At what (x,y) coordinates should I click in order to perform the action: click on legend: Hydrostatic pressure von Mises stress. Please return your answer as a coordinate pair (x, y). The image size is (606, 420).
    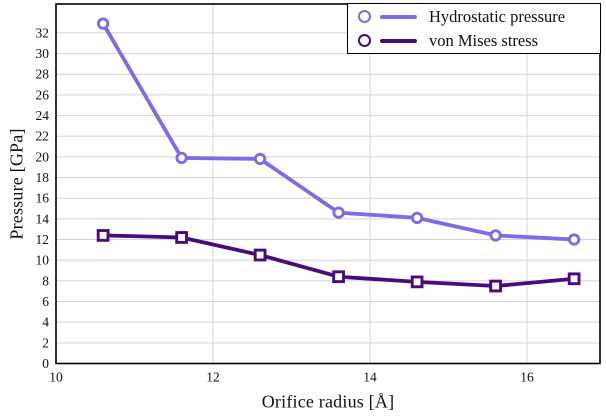
    Looking at the image, I should click on (474, 28).